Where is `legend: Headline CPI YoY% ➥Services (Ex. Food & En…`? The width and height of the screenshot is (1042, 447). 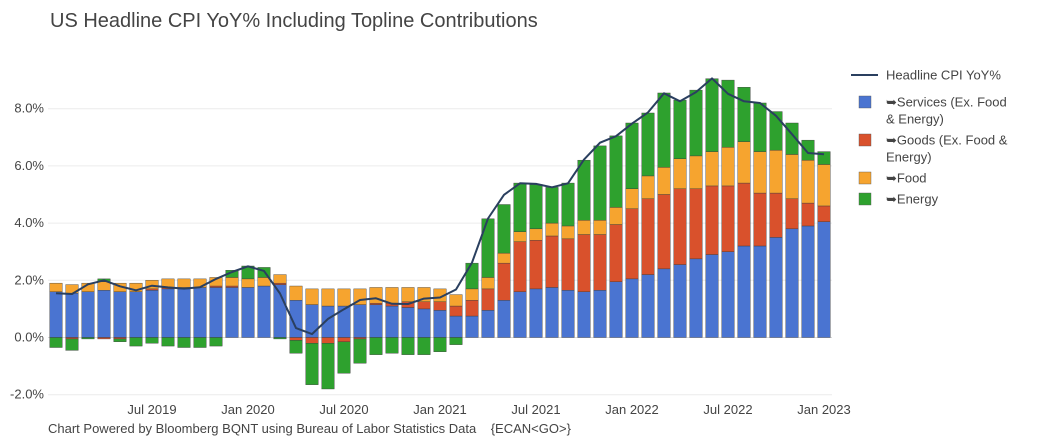
legend: Headline CPI YoY% ➥Services (Ex. Food & En… is located at coordinates (929, 137).